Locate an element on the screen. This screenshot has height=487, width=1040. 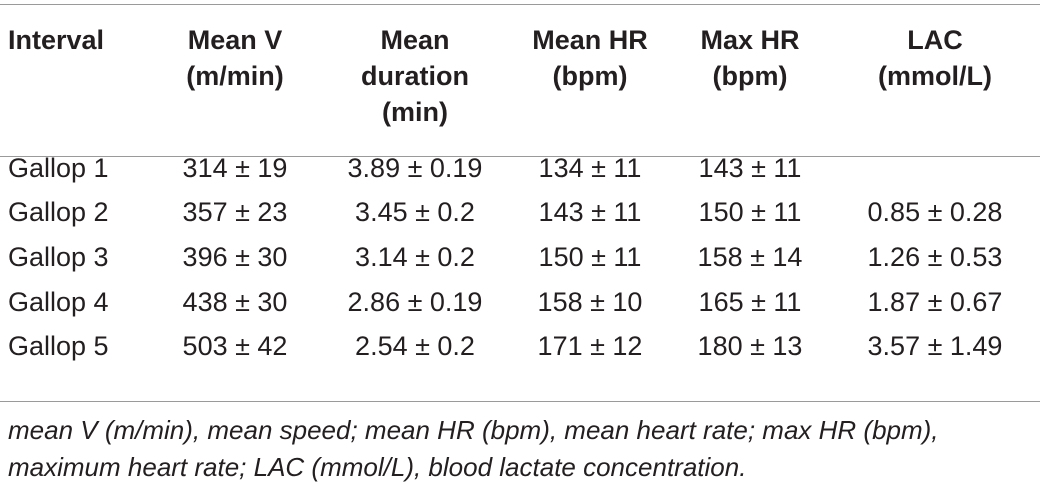
column-header-line: Max HR is located at coordinates (750, 40).